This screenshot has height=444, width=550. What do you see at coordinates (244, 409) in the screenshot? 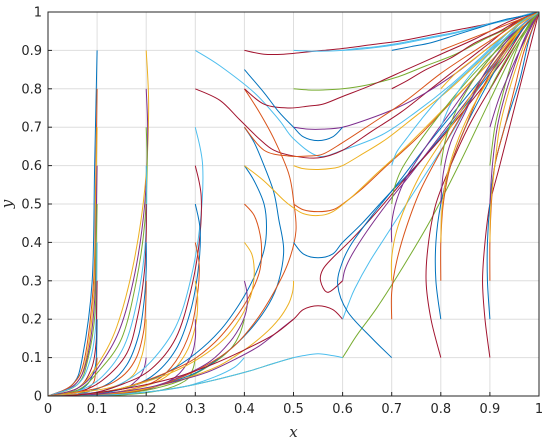
I see `x-tick-label: 0.4` at bounding box center [244, 409].